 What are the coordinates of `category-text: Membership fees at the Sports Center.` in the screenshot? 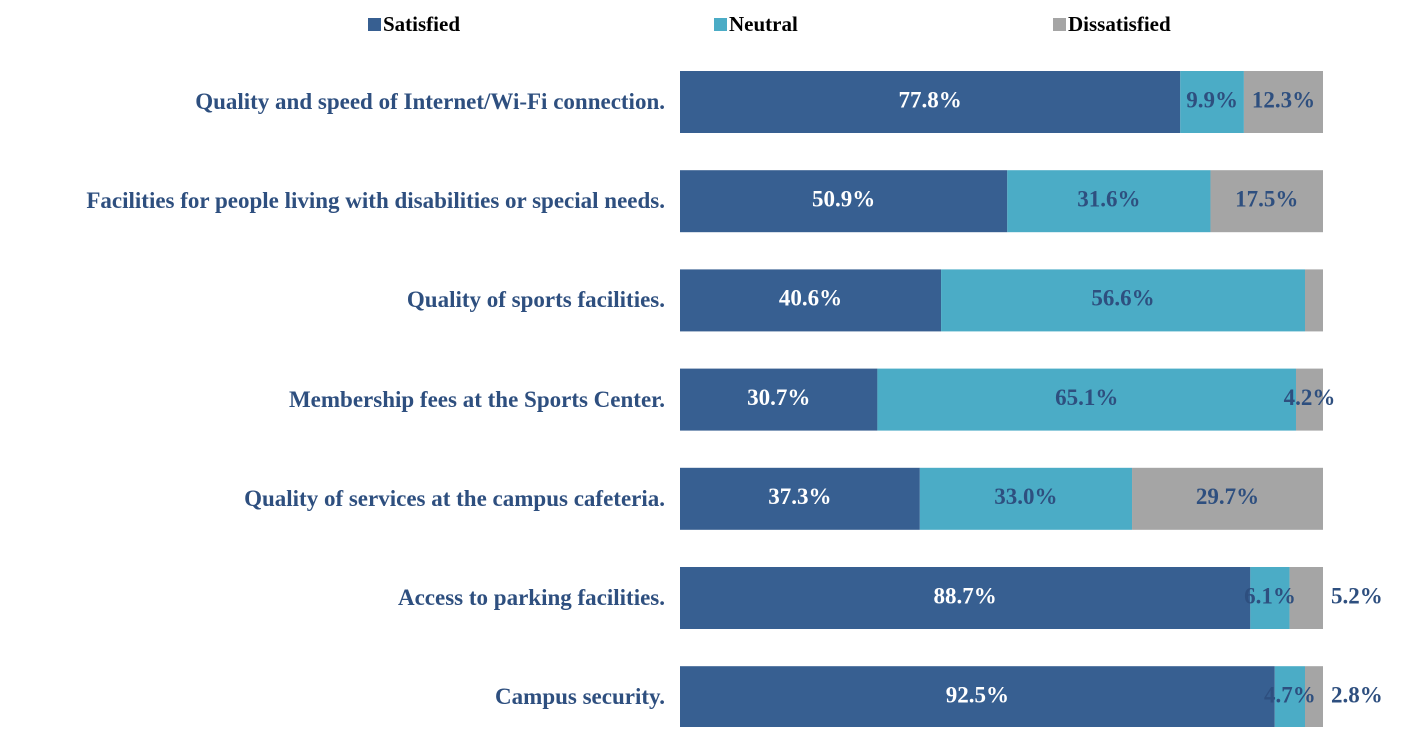 It's located at (476, 399).